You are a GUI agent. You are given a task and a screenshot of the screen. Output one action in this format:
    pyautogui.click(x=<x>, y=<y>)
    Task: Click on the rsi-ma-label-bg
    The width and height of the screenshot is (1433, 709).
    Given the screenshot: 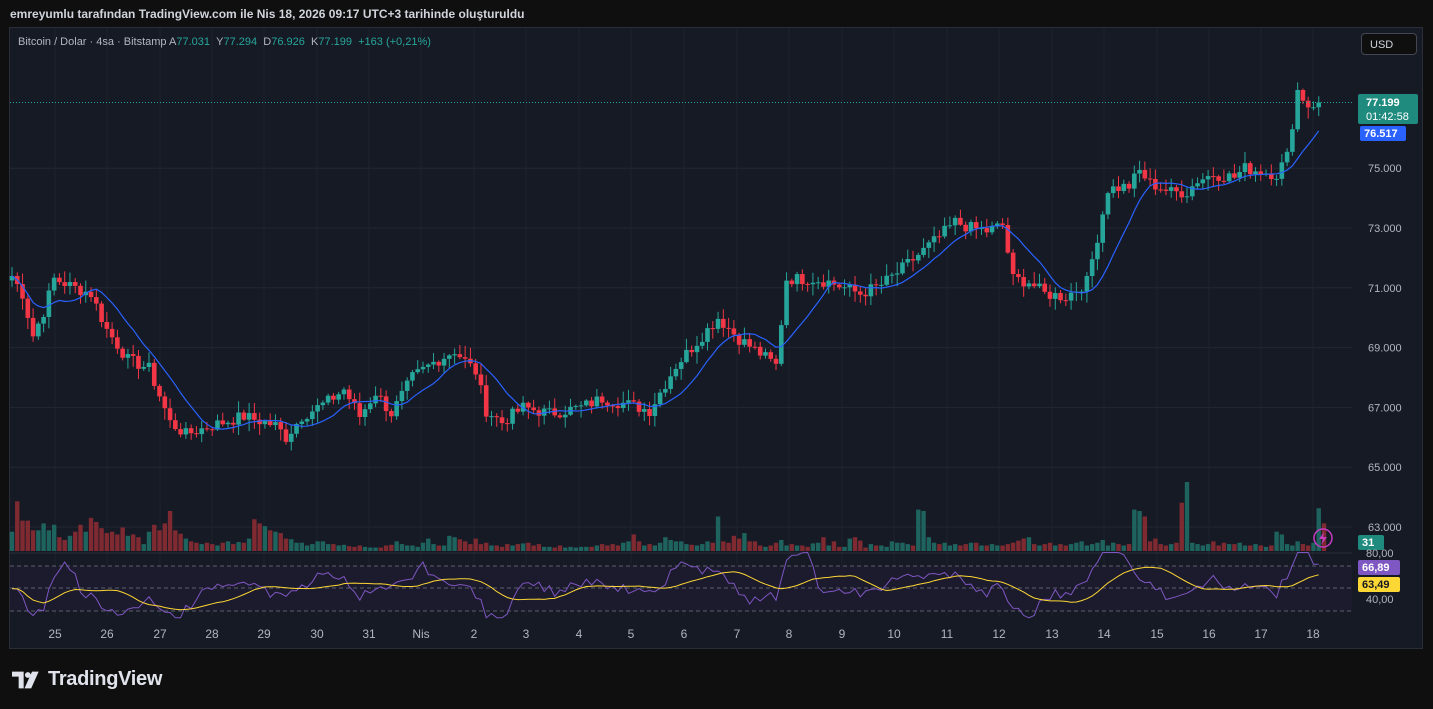 What is the action you would take?
    pyautogui.click(x=1379, y=584)
    